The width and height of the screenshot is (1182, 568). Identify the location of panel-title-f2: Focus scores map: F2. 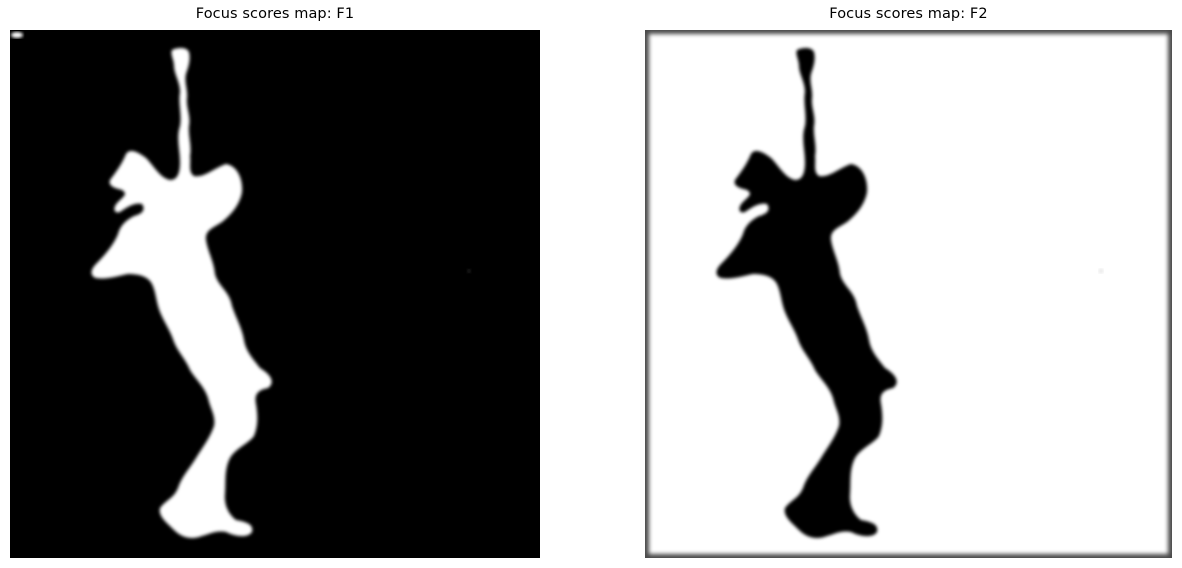
(908, 14).